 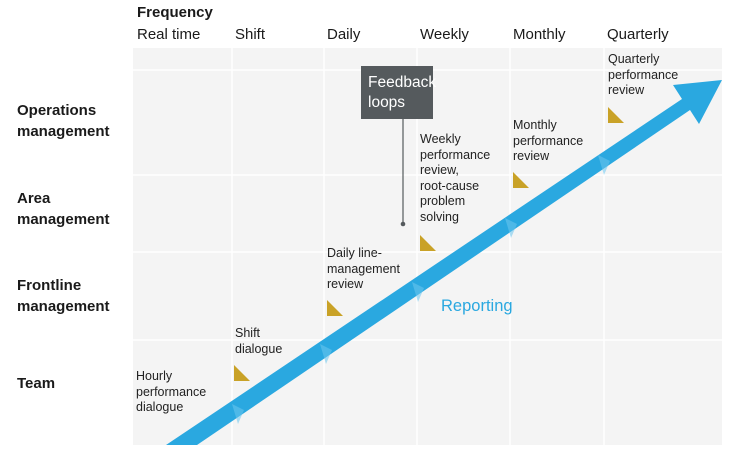 I want to click on annotation-daily-line-management-review: Daily line- management review, so click(x=363, y=269).